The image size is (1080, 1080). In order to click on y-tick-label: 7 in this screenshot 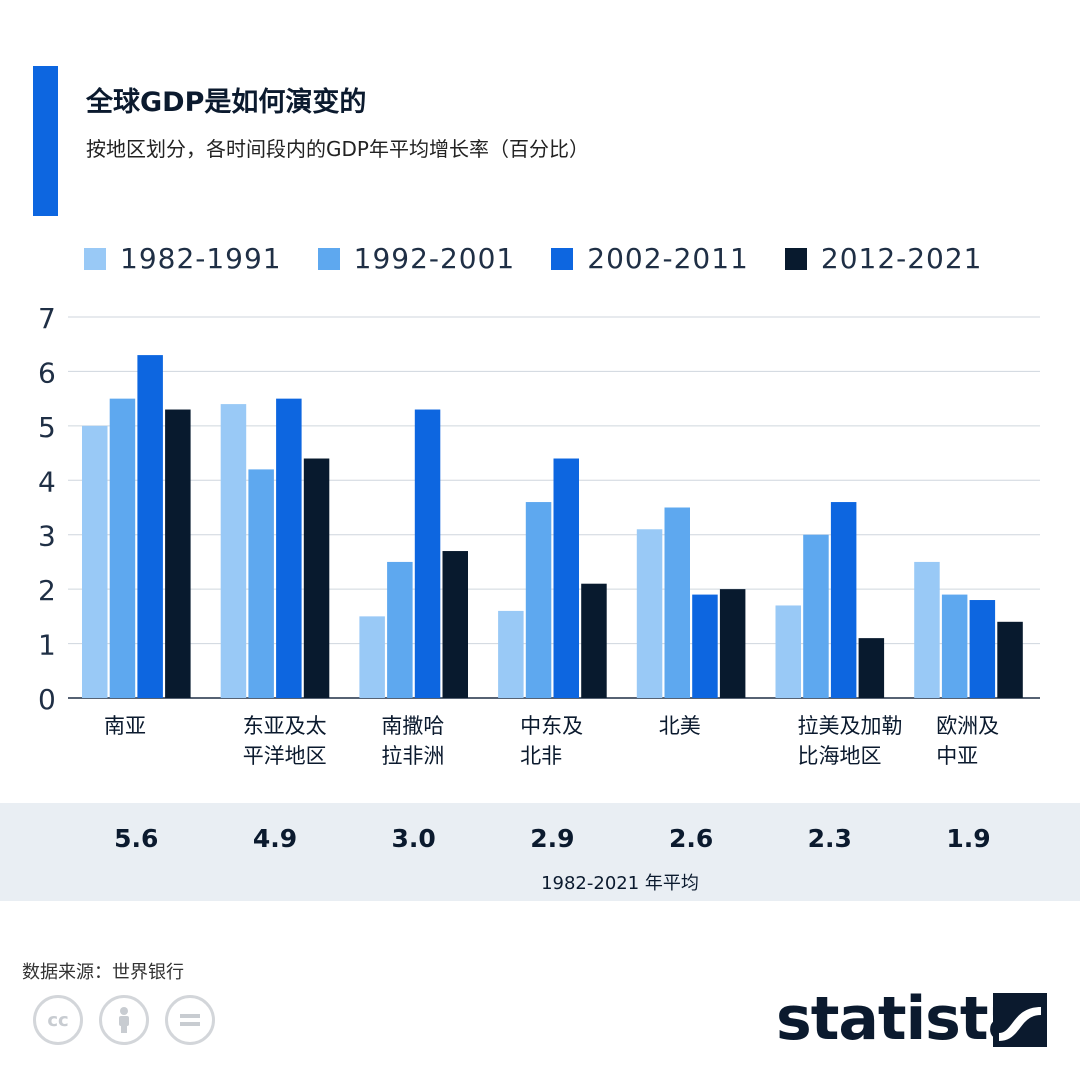, I will do `click(47, 318)`.